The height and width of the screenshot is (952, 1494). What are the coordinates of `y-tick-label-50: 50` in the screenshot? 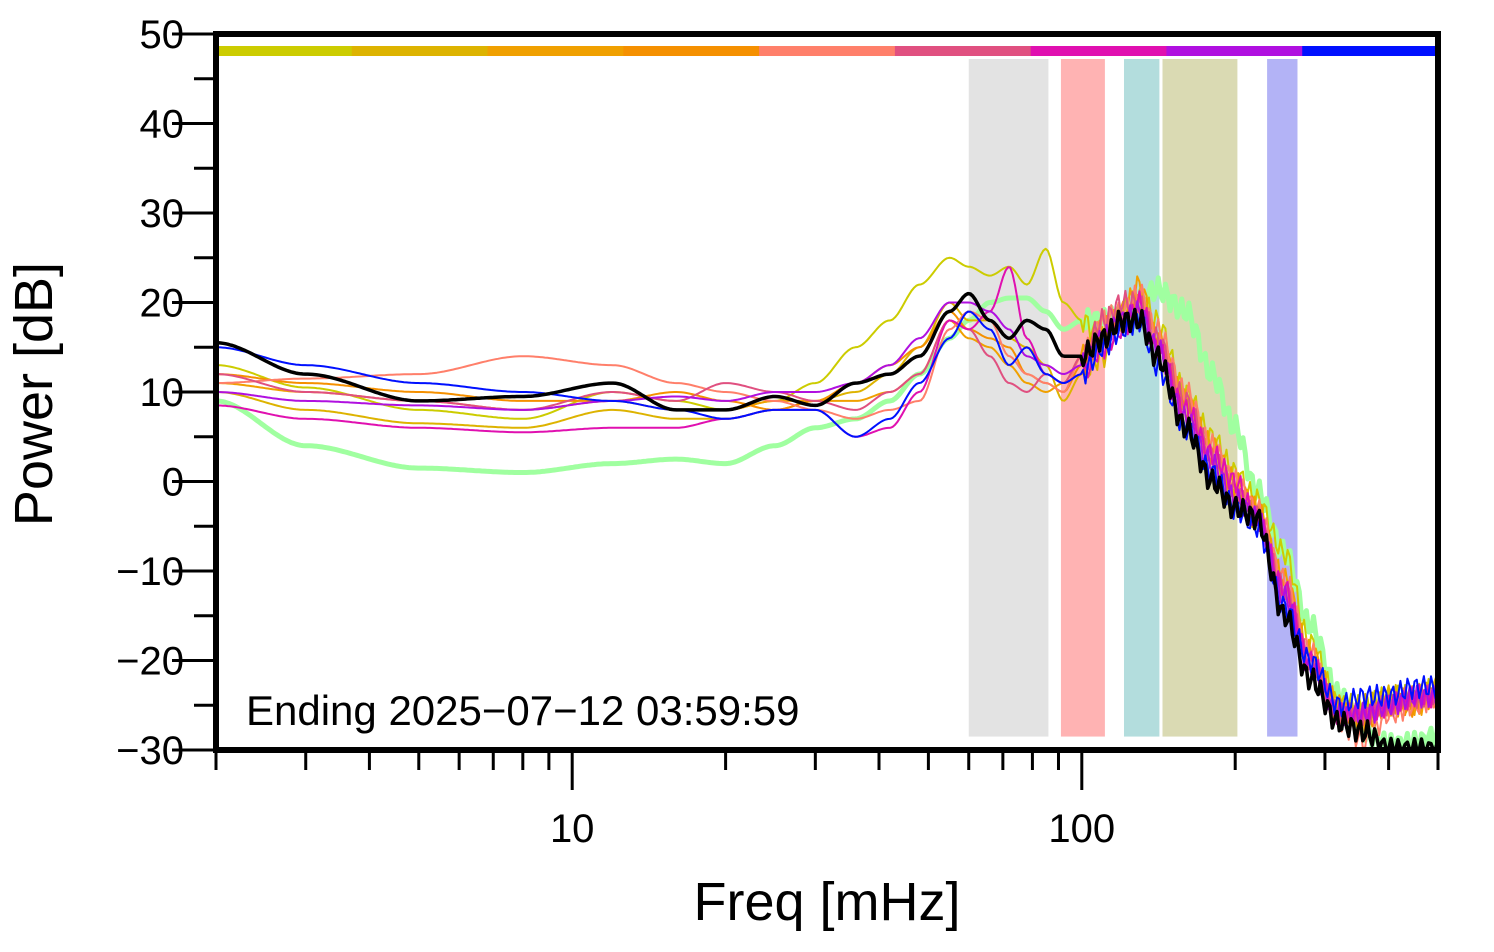 It's located at (162, 35).